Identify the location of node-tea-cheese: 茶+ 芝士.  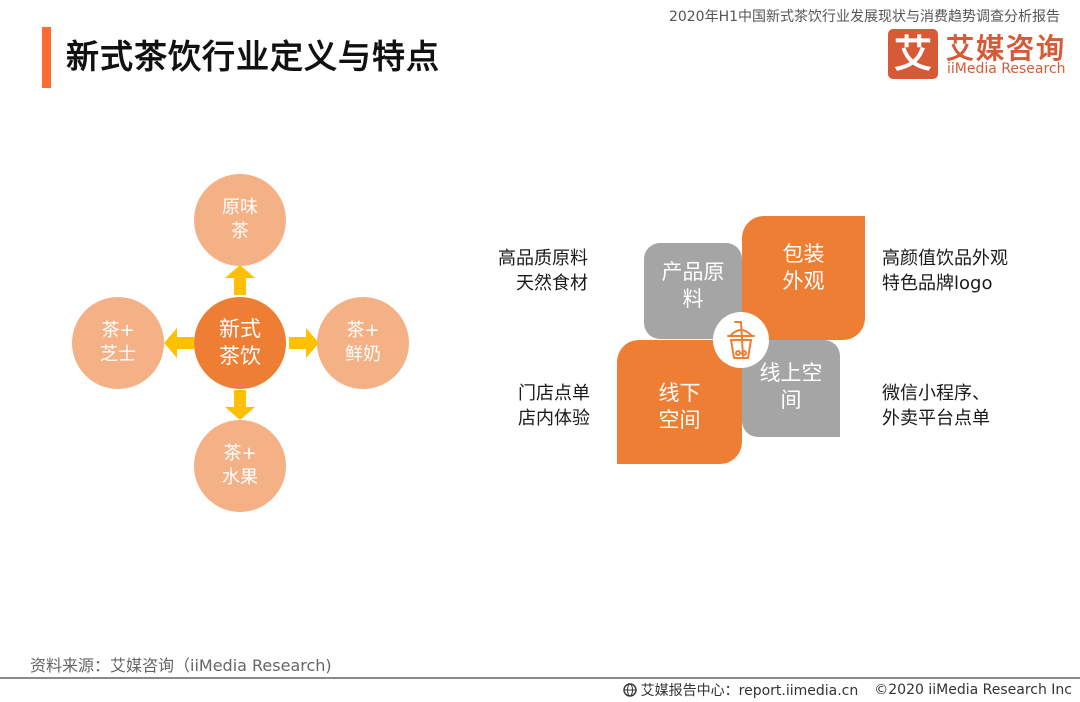
(118, 343).